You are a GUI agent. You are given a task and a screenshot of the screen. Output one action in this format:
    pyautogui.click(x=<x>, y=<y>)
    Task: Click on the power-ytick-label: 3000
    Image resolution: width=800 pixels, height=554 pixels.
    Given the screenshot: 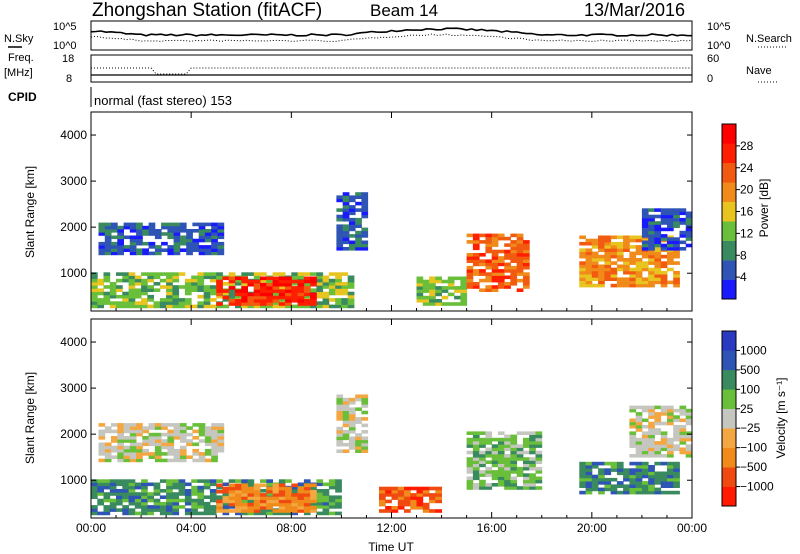 What is the action you would take?
    pyautogui.click(x=73, y=181)
    